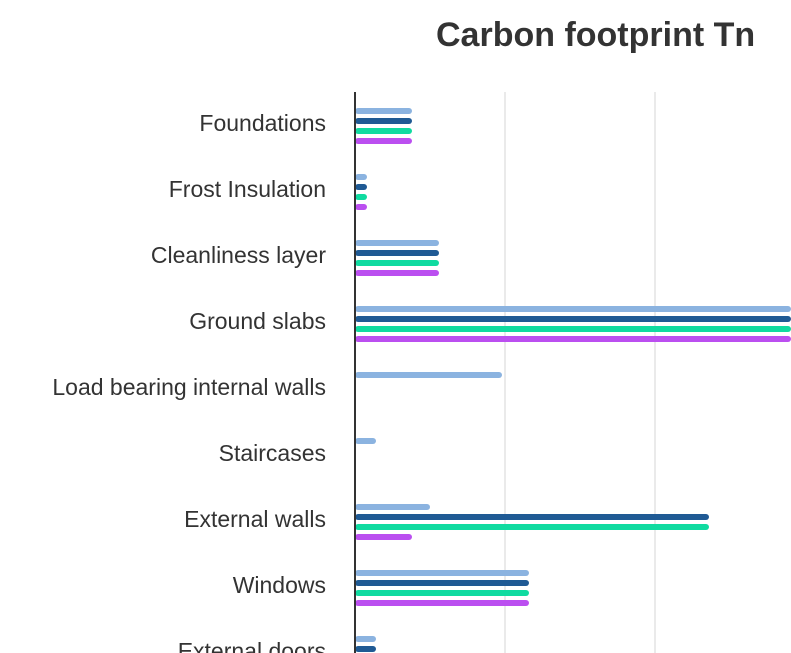 The height and width of the screenshot is (653, 791). What do you see at coordinates (238, 255) in the screenshot?
I see `category-label: Cleanliness layer` at bounding box center [238, 255].